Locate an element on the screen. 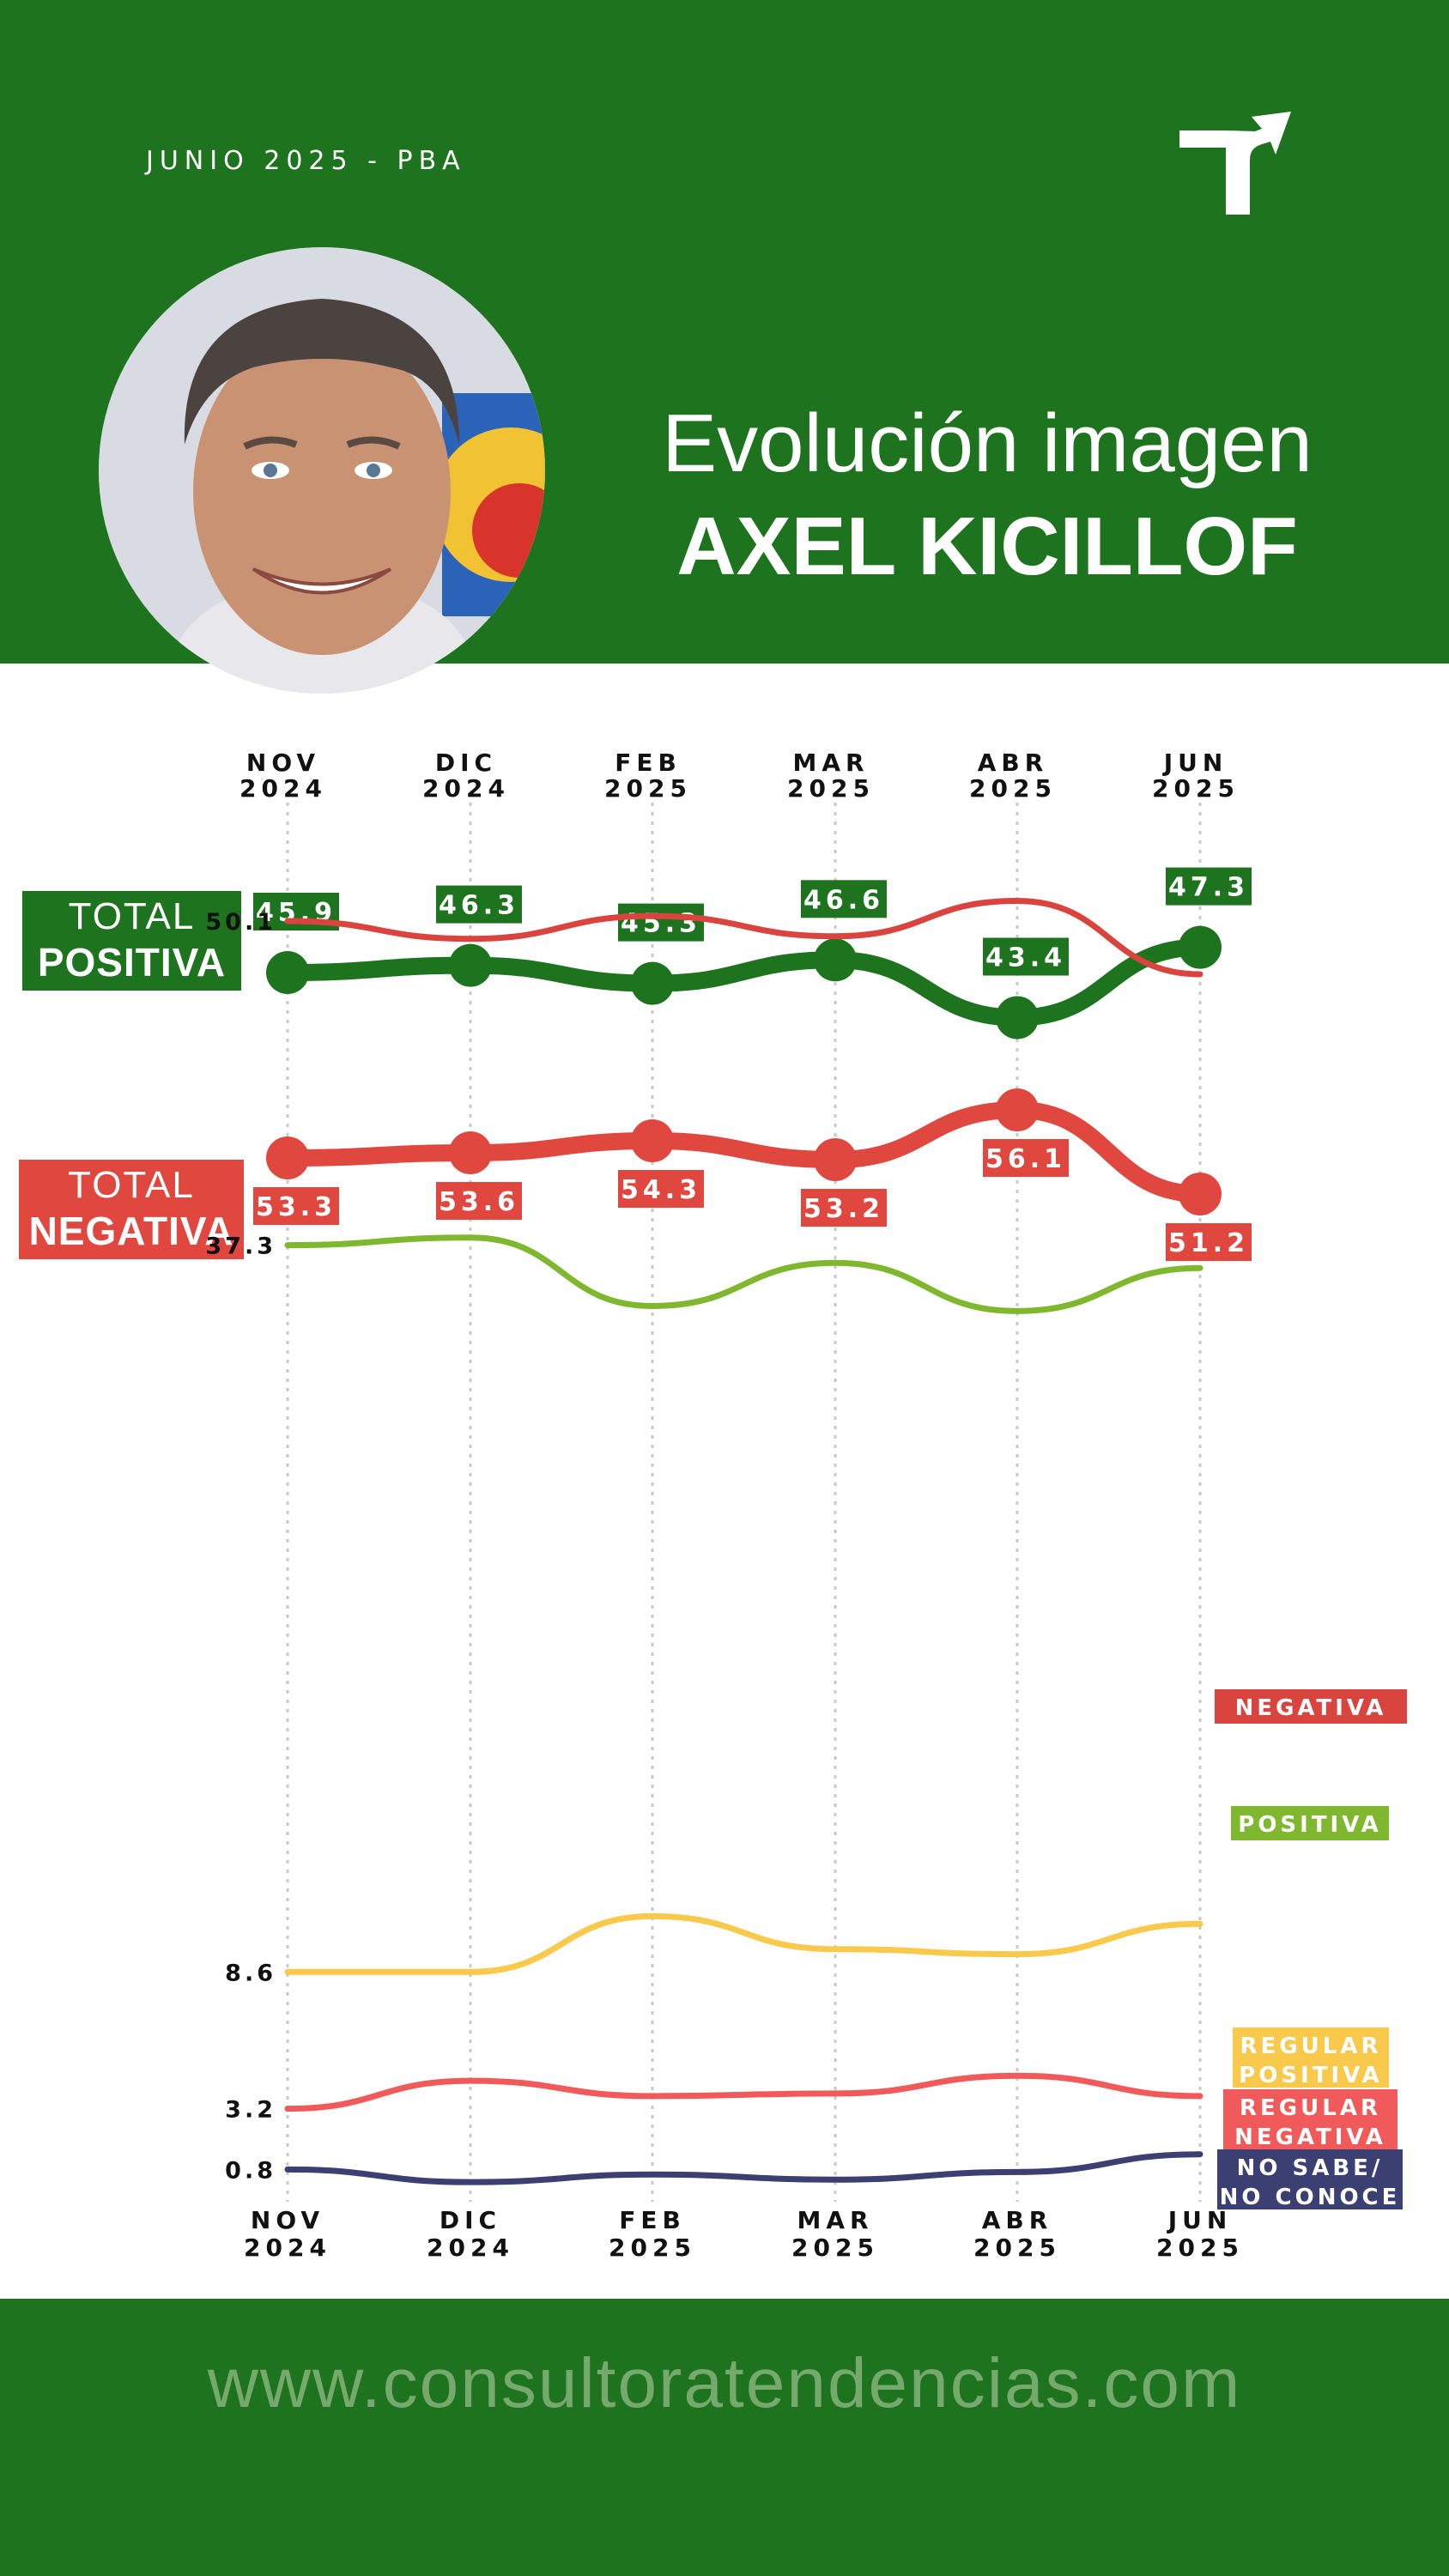 The image size is (1449, 2576). positiva-data-label: 47.3 is located at coordinates (1208, 888).